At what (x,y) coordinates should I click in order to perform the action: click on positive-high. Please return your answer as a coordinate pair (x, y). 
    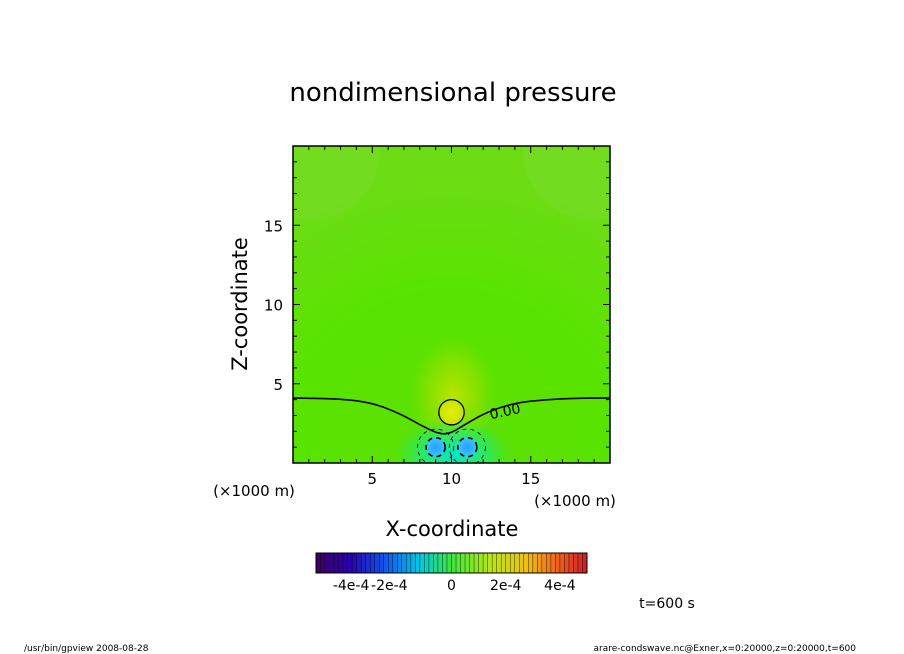
    Looking at the image, I should click on (451, 412).